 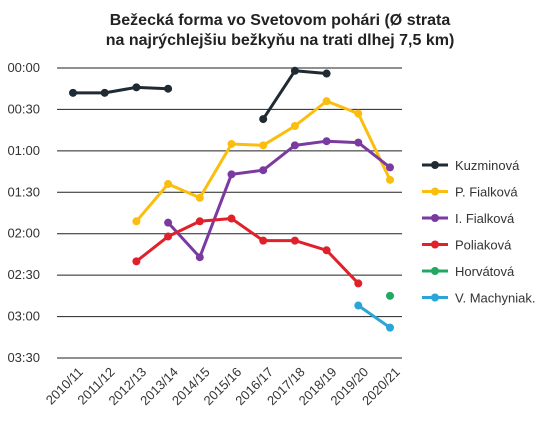 What do you see at coordinates (485, 271) in the screenshot?
I see `legend-label: Horvátová` at bounding box center [485, 271].